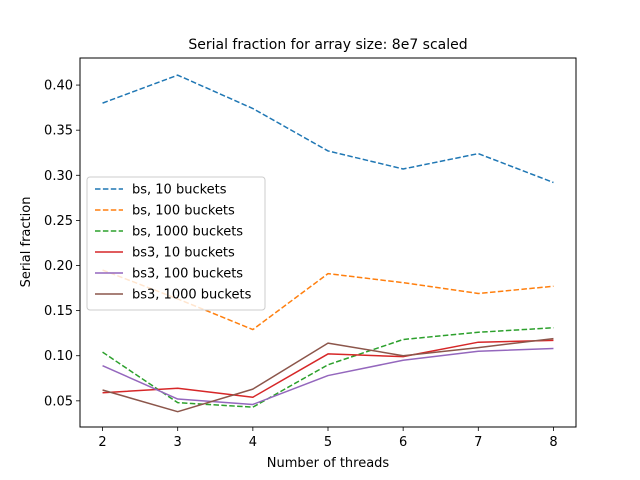 The height and width of the screenshot is (480, 640). Describe the element at coordinates (58, 311) in the screenshot. I see `y-tick-label-2: 0.15` at that location.